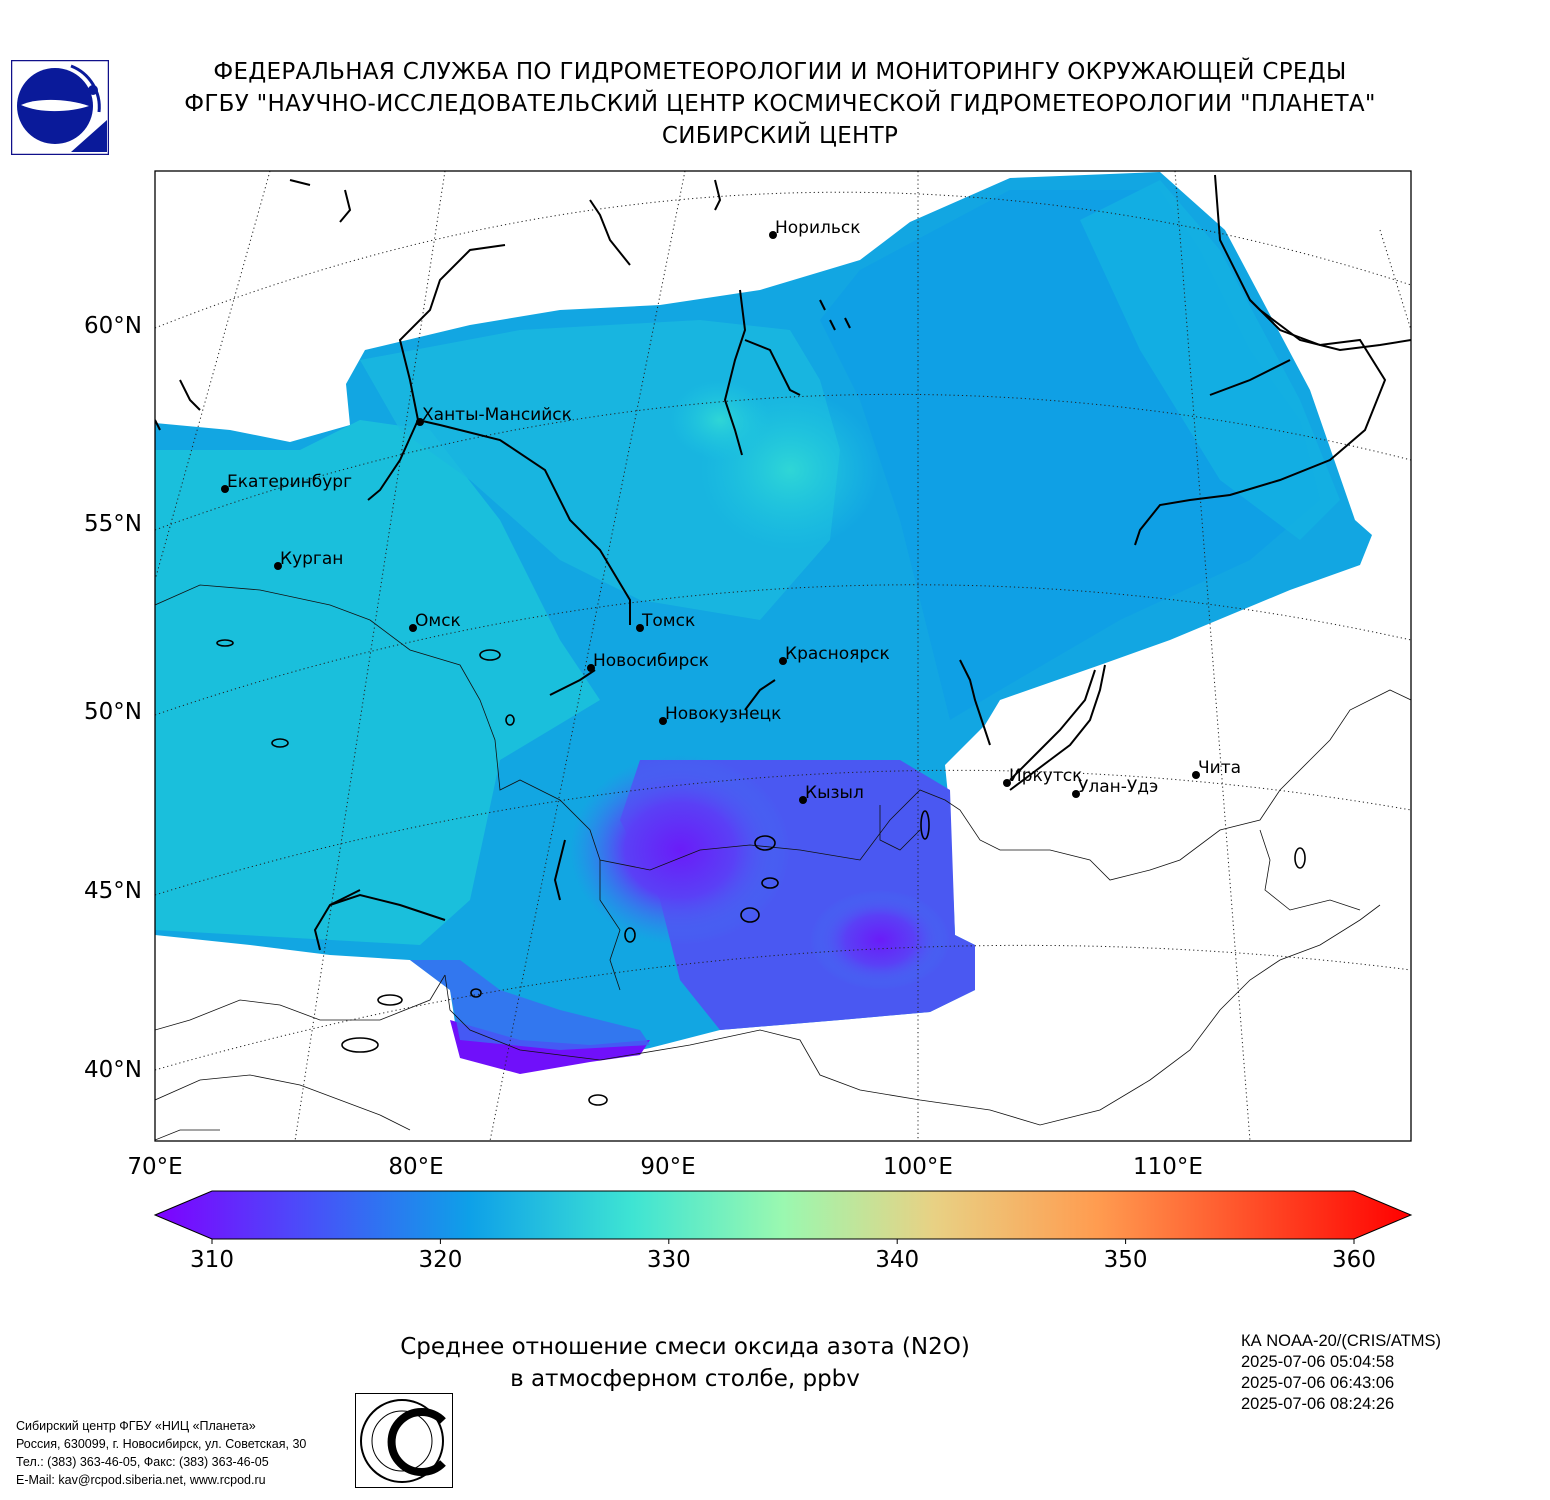 Image resolution: width=1550 pixels, height=1500 pixels. I want to click on city-marker: Екатеринбург, so click(286, 482).